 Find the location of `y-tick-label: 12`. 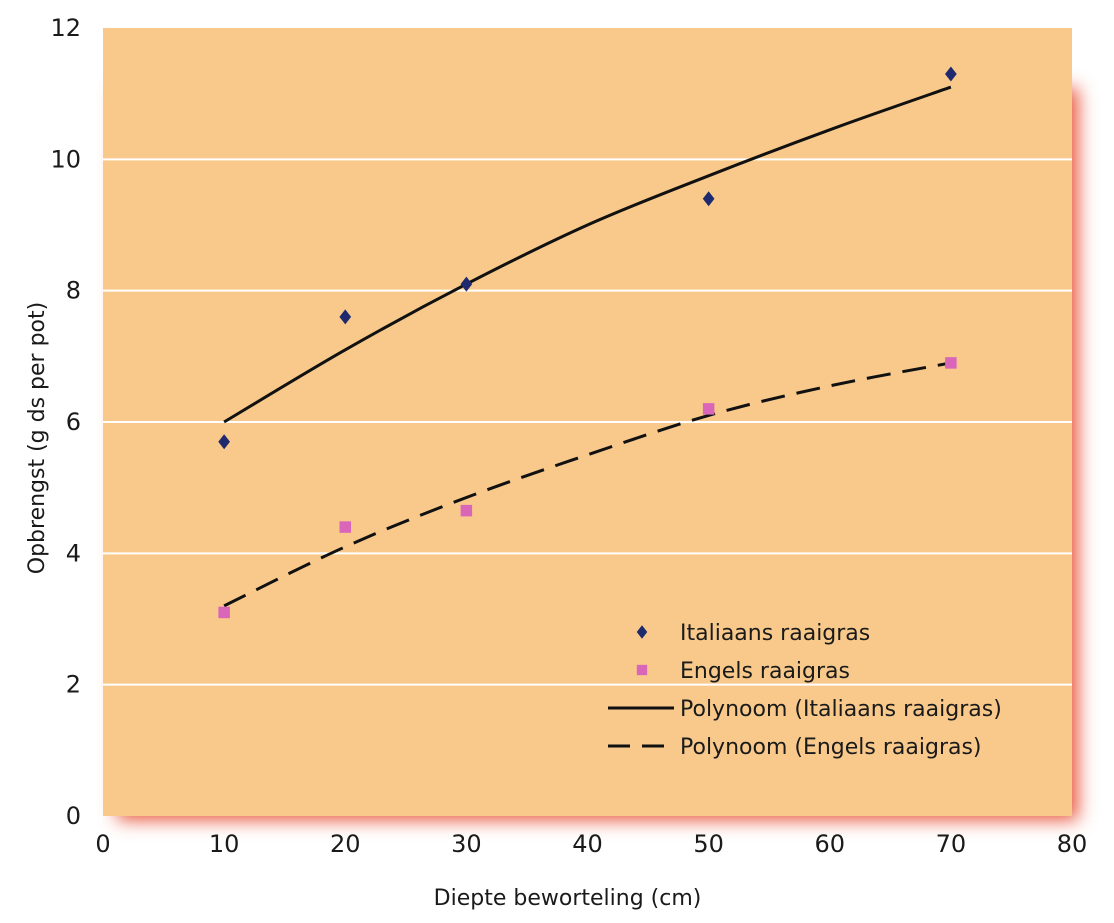

y-tick-label: 12 is located at coordinates (65, 28).